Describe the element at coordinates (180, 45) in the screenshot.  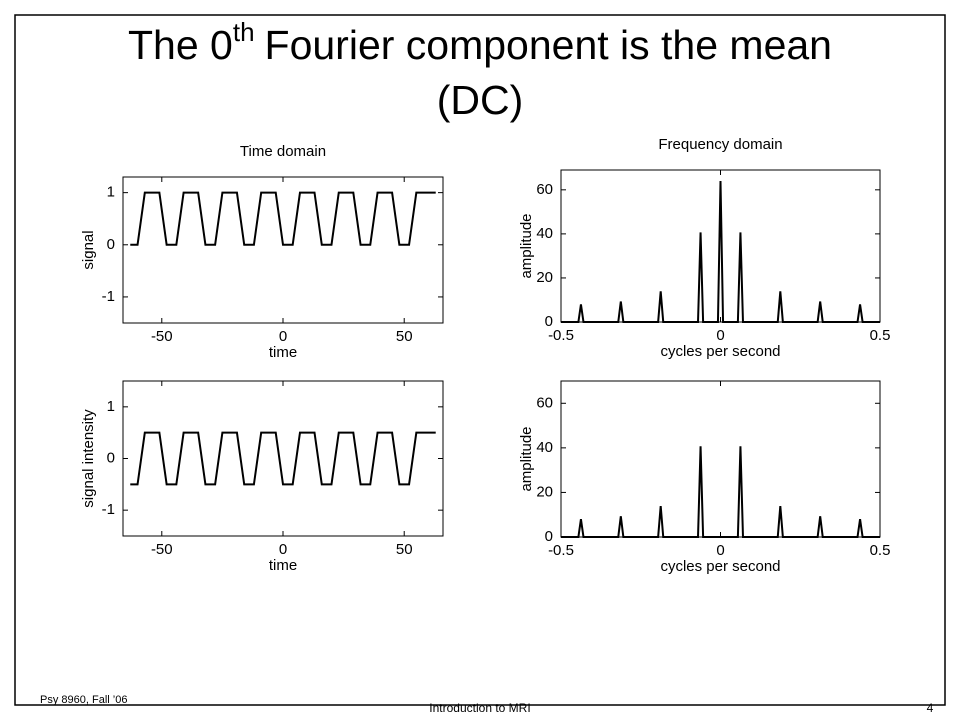
I see `title-text: The 0` at that location.